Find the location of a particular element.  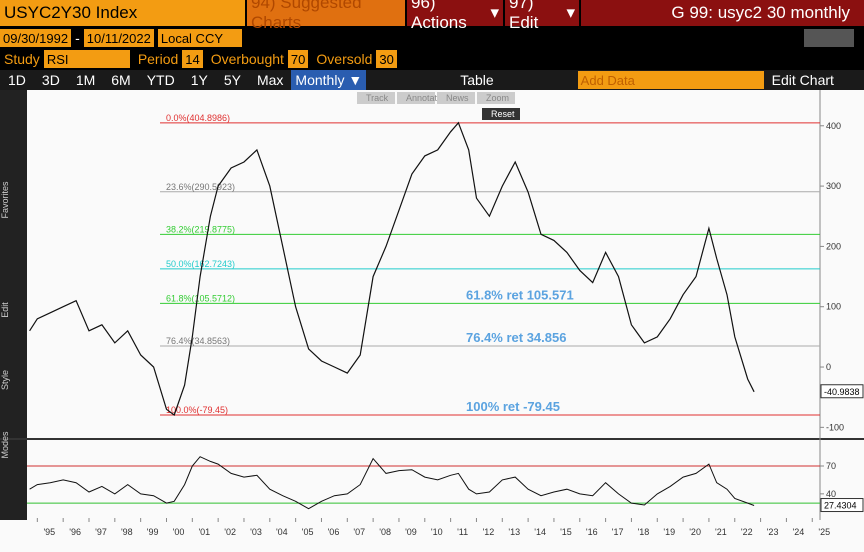

actions: 96) Actions is located at coordinates (439, 16).